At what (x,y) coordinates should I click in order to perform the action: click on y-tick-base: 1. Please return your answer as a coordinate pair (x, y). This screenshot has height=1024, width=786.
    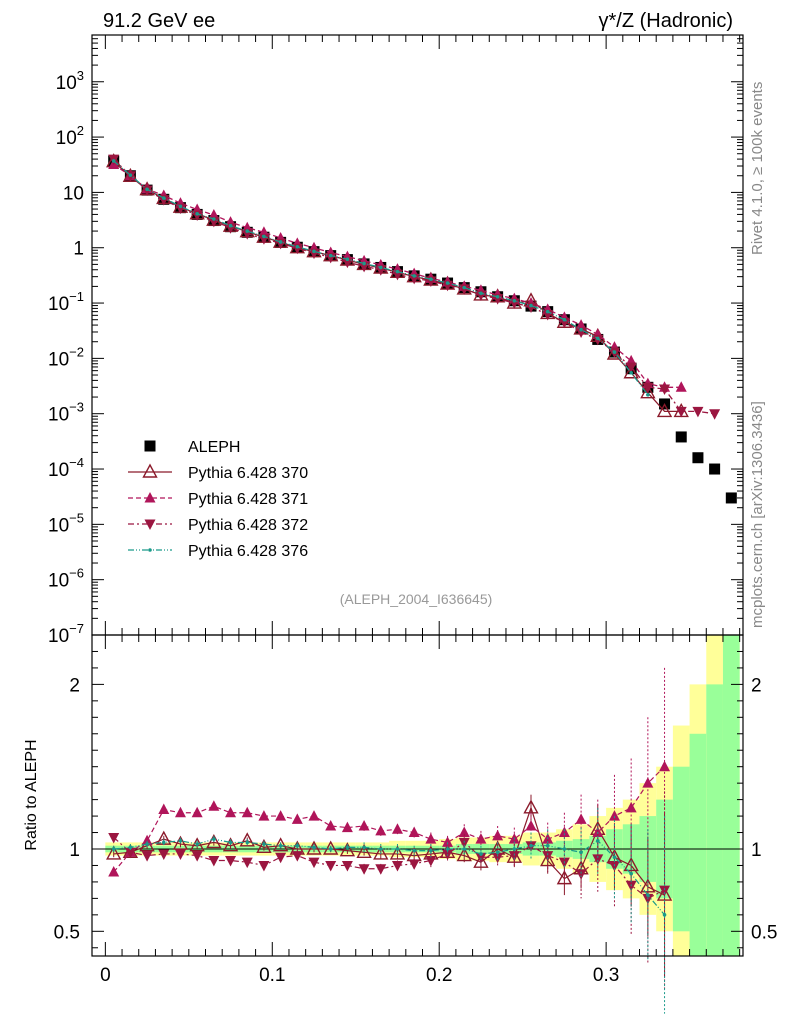
    Looking at the image, I should click on (78, 249).